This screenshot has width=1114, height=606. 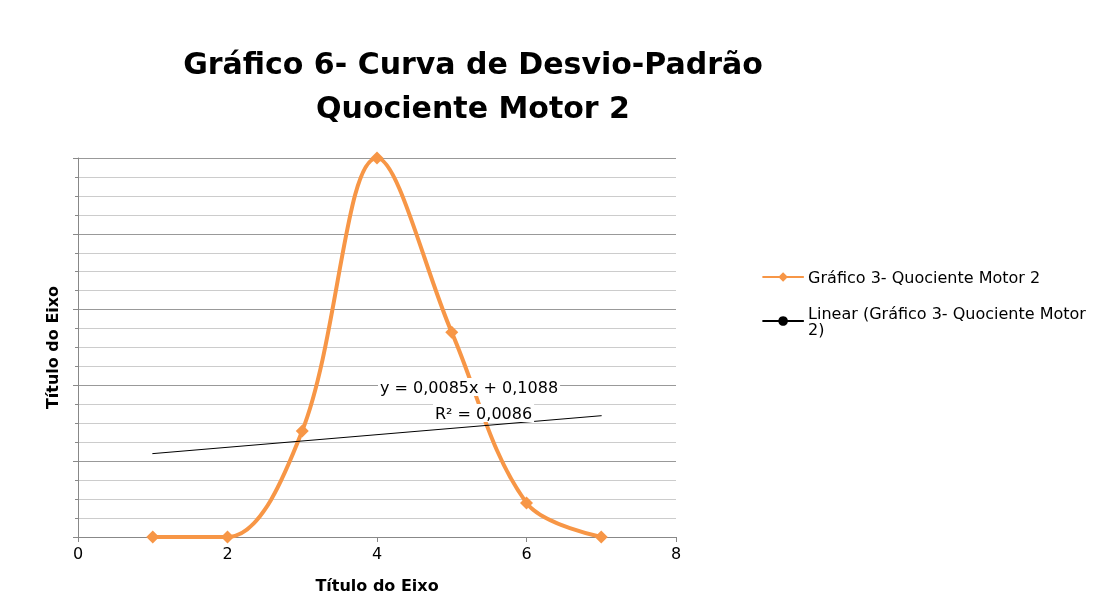 I want to click on x-tick-label: 8, so click(x=676, y=553).